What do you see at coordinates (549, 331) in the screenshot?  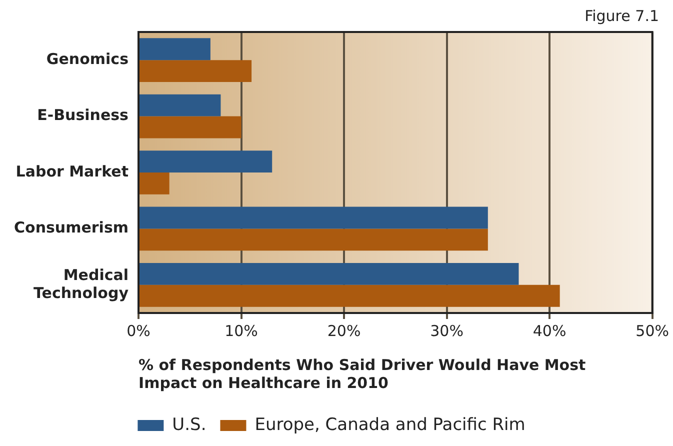 I see `x-tick-label: 40%` at bounding box center [549, 331].